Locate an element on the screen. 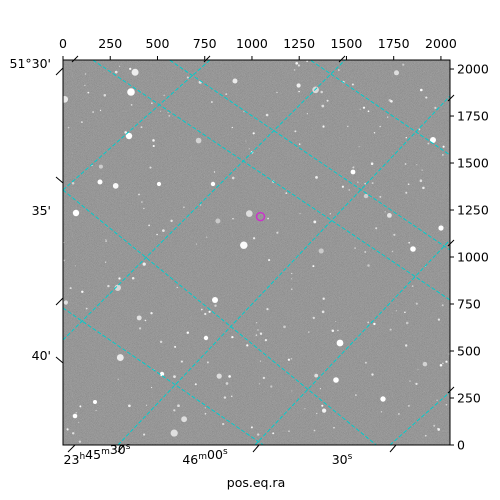  right-tick-label-8: 2000 is located at coordinates (473, 69).